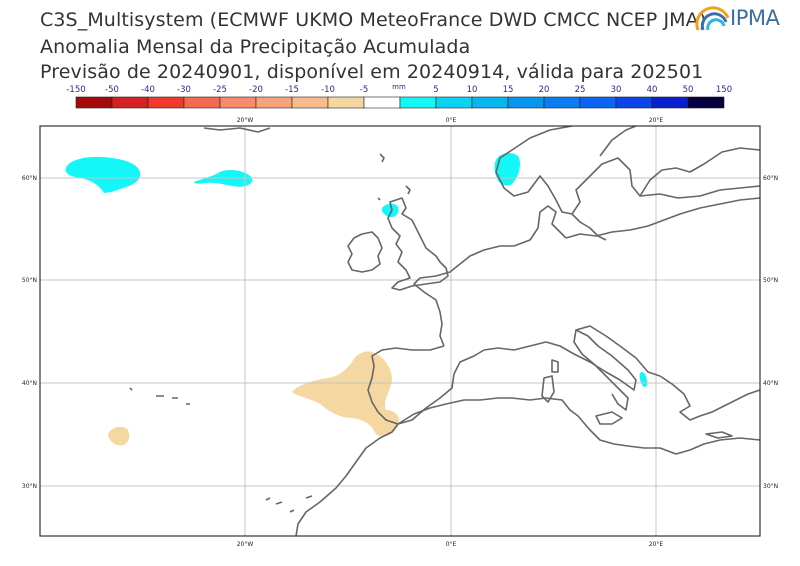 This screenshot has height=566, width=800. I want to click on colorbar-tick-label: -40, so click(148, 90).